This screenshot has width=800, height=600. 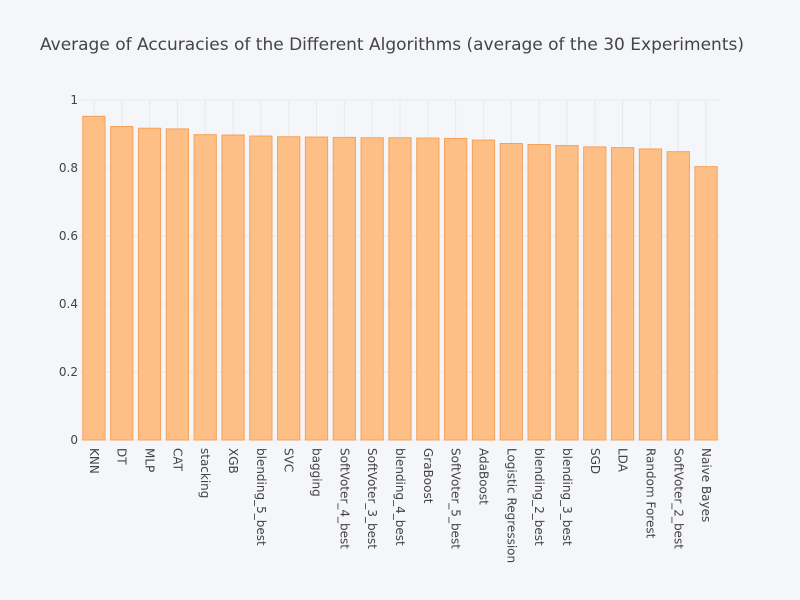 I want to click on bar-logistic-regression, so click(x=511, y=292).